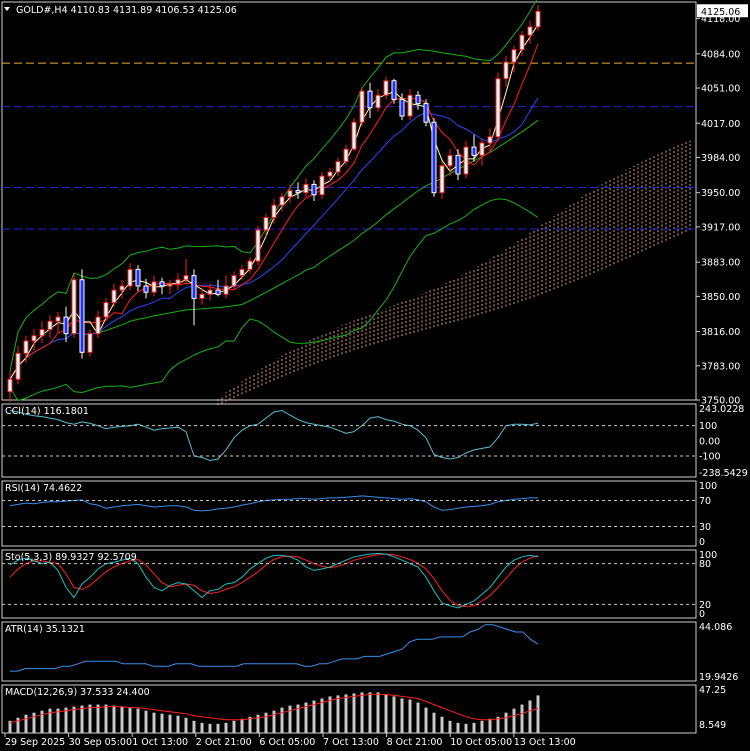 The image size is (750, 751). I want to click on time-tick-label: 29 Sep 2025, so click(35, 742).